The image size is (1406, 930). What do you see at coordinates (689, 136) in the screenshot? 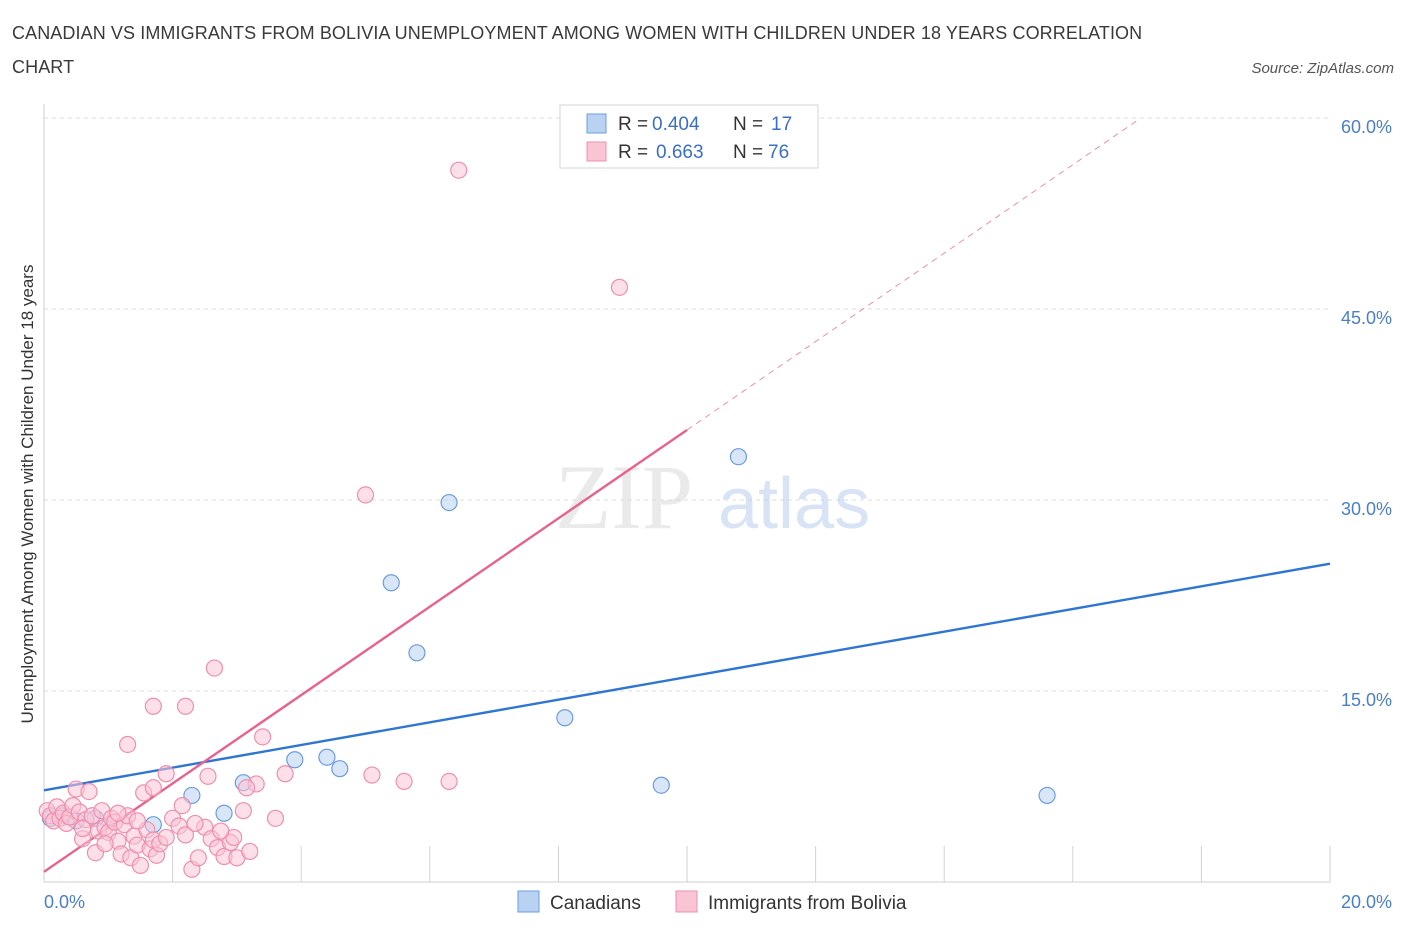
I see `legend-top: R = 0.404 N = 17 R = 0.663 N = 76` at bounding box center [689, 136].